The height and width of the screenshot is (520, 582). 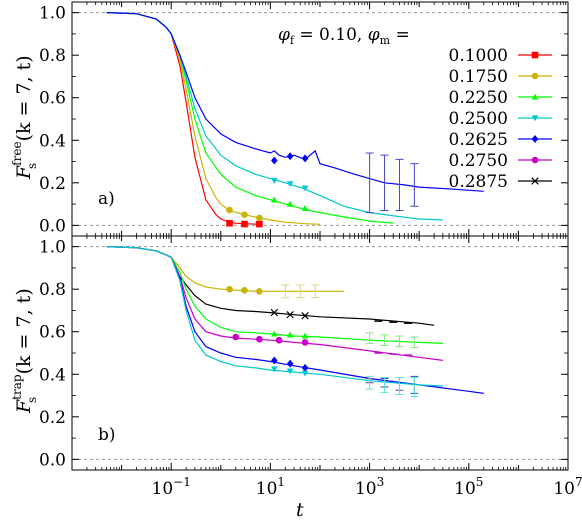 I want to click on panel-b-ylabel: Ftrap(k = 7, t) s, so click(x=24, y=351).